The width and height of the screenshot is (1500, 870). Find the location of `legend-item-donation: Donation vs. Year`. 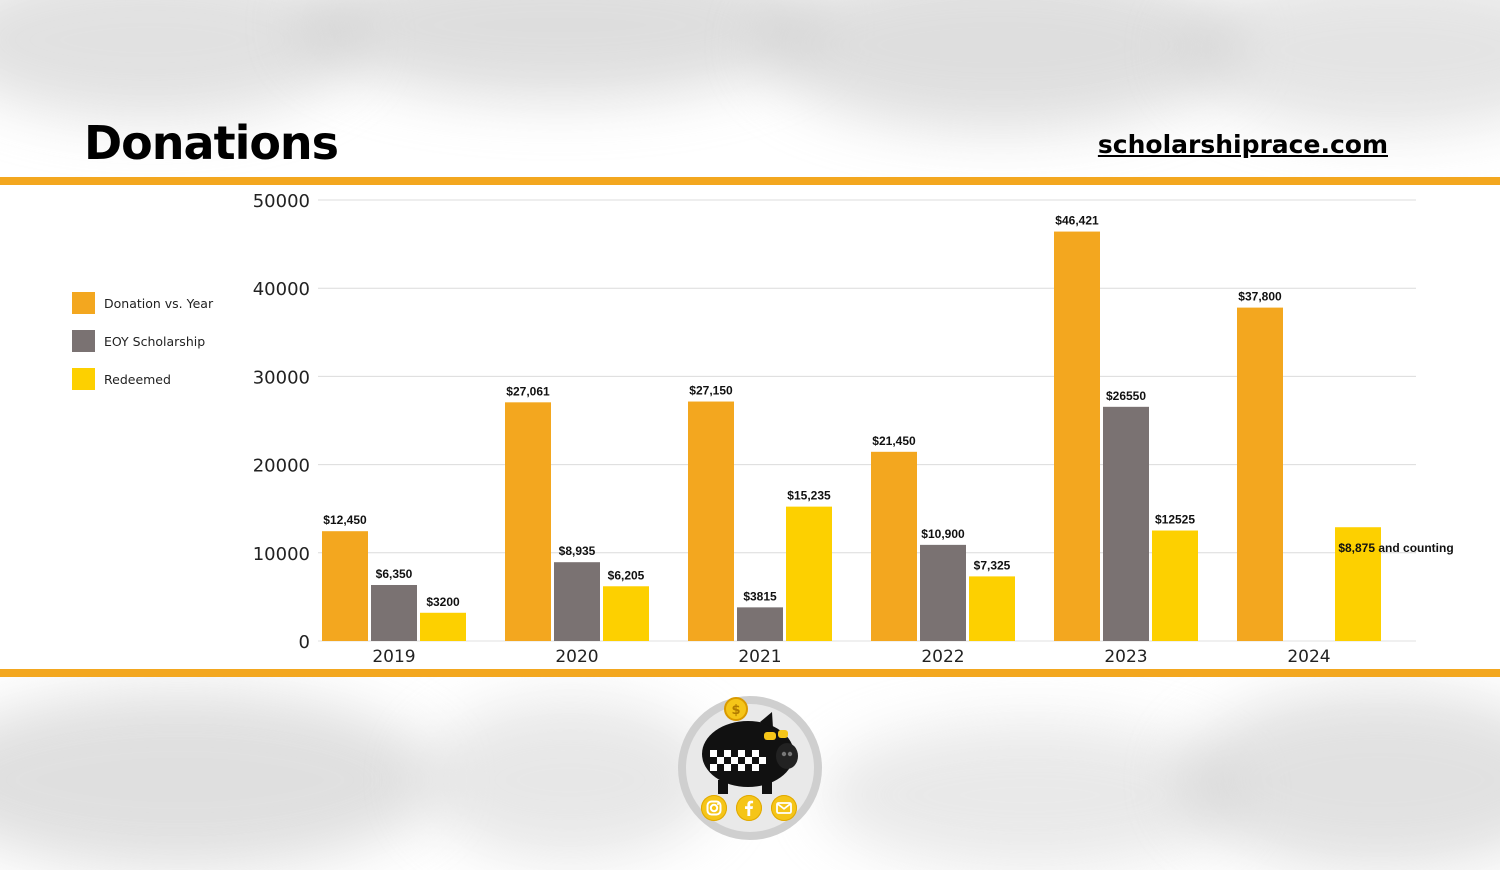

legend-item-donation: Donation vs. Year is located at coordinates (142, 303).